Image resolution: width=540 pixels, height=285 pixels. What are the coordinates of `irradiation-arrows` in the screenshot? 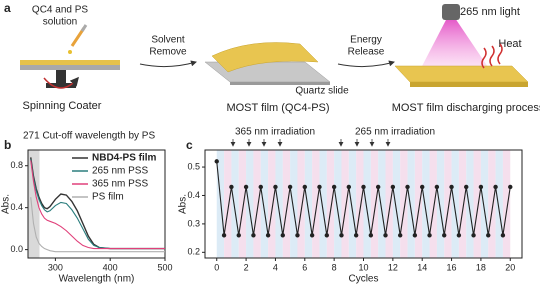 It's located at (310, 143).